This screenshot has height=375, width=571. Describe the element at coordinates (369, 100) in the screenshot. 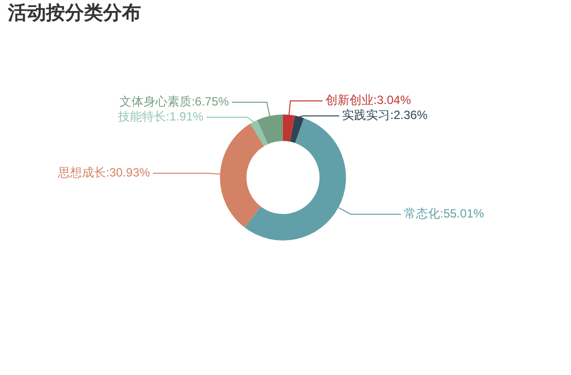

I see `slice-label: 创新创业:3.04%` at that location.